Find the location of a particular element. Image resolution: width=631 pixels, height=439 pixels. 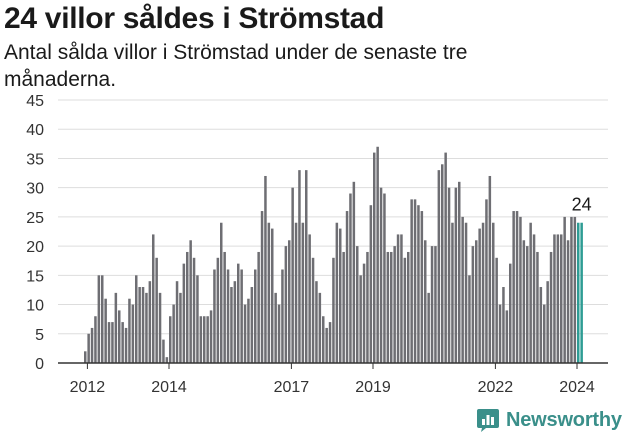

y-tick-label: 40 is located at coordinates (35, 130).